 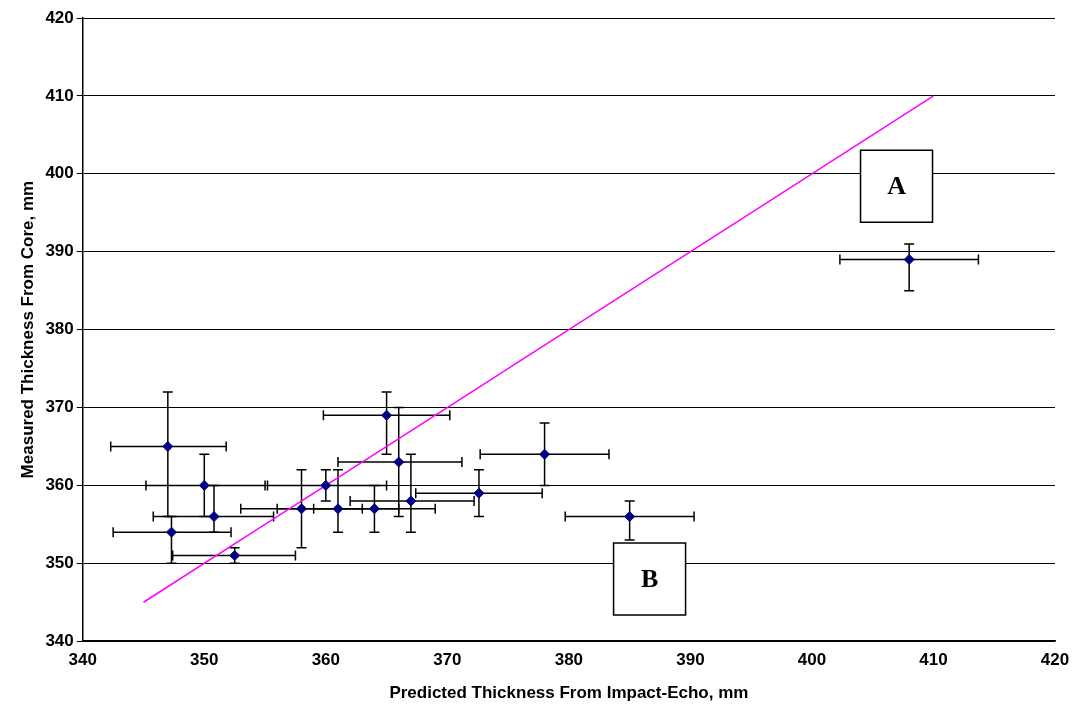 What do you see at coordinates (897, 185) in the screenshot?
I see `annotation: A` at bounding box center [897, 185].